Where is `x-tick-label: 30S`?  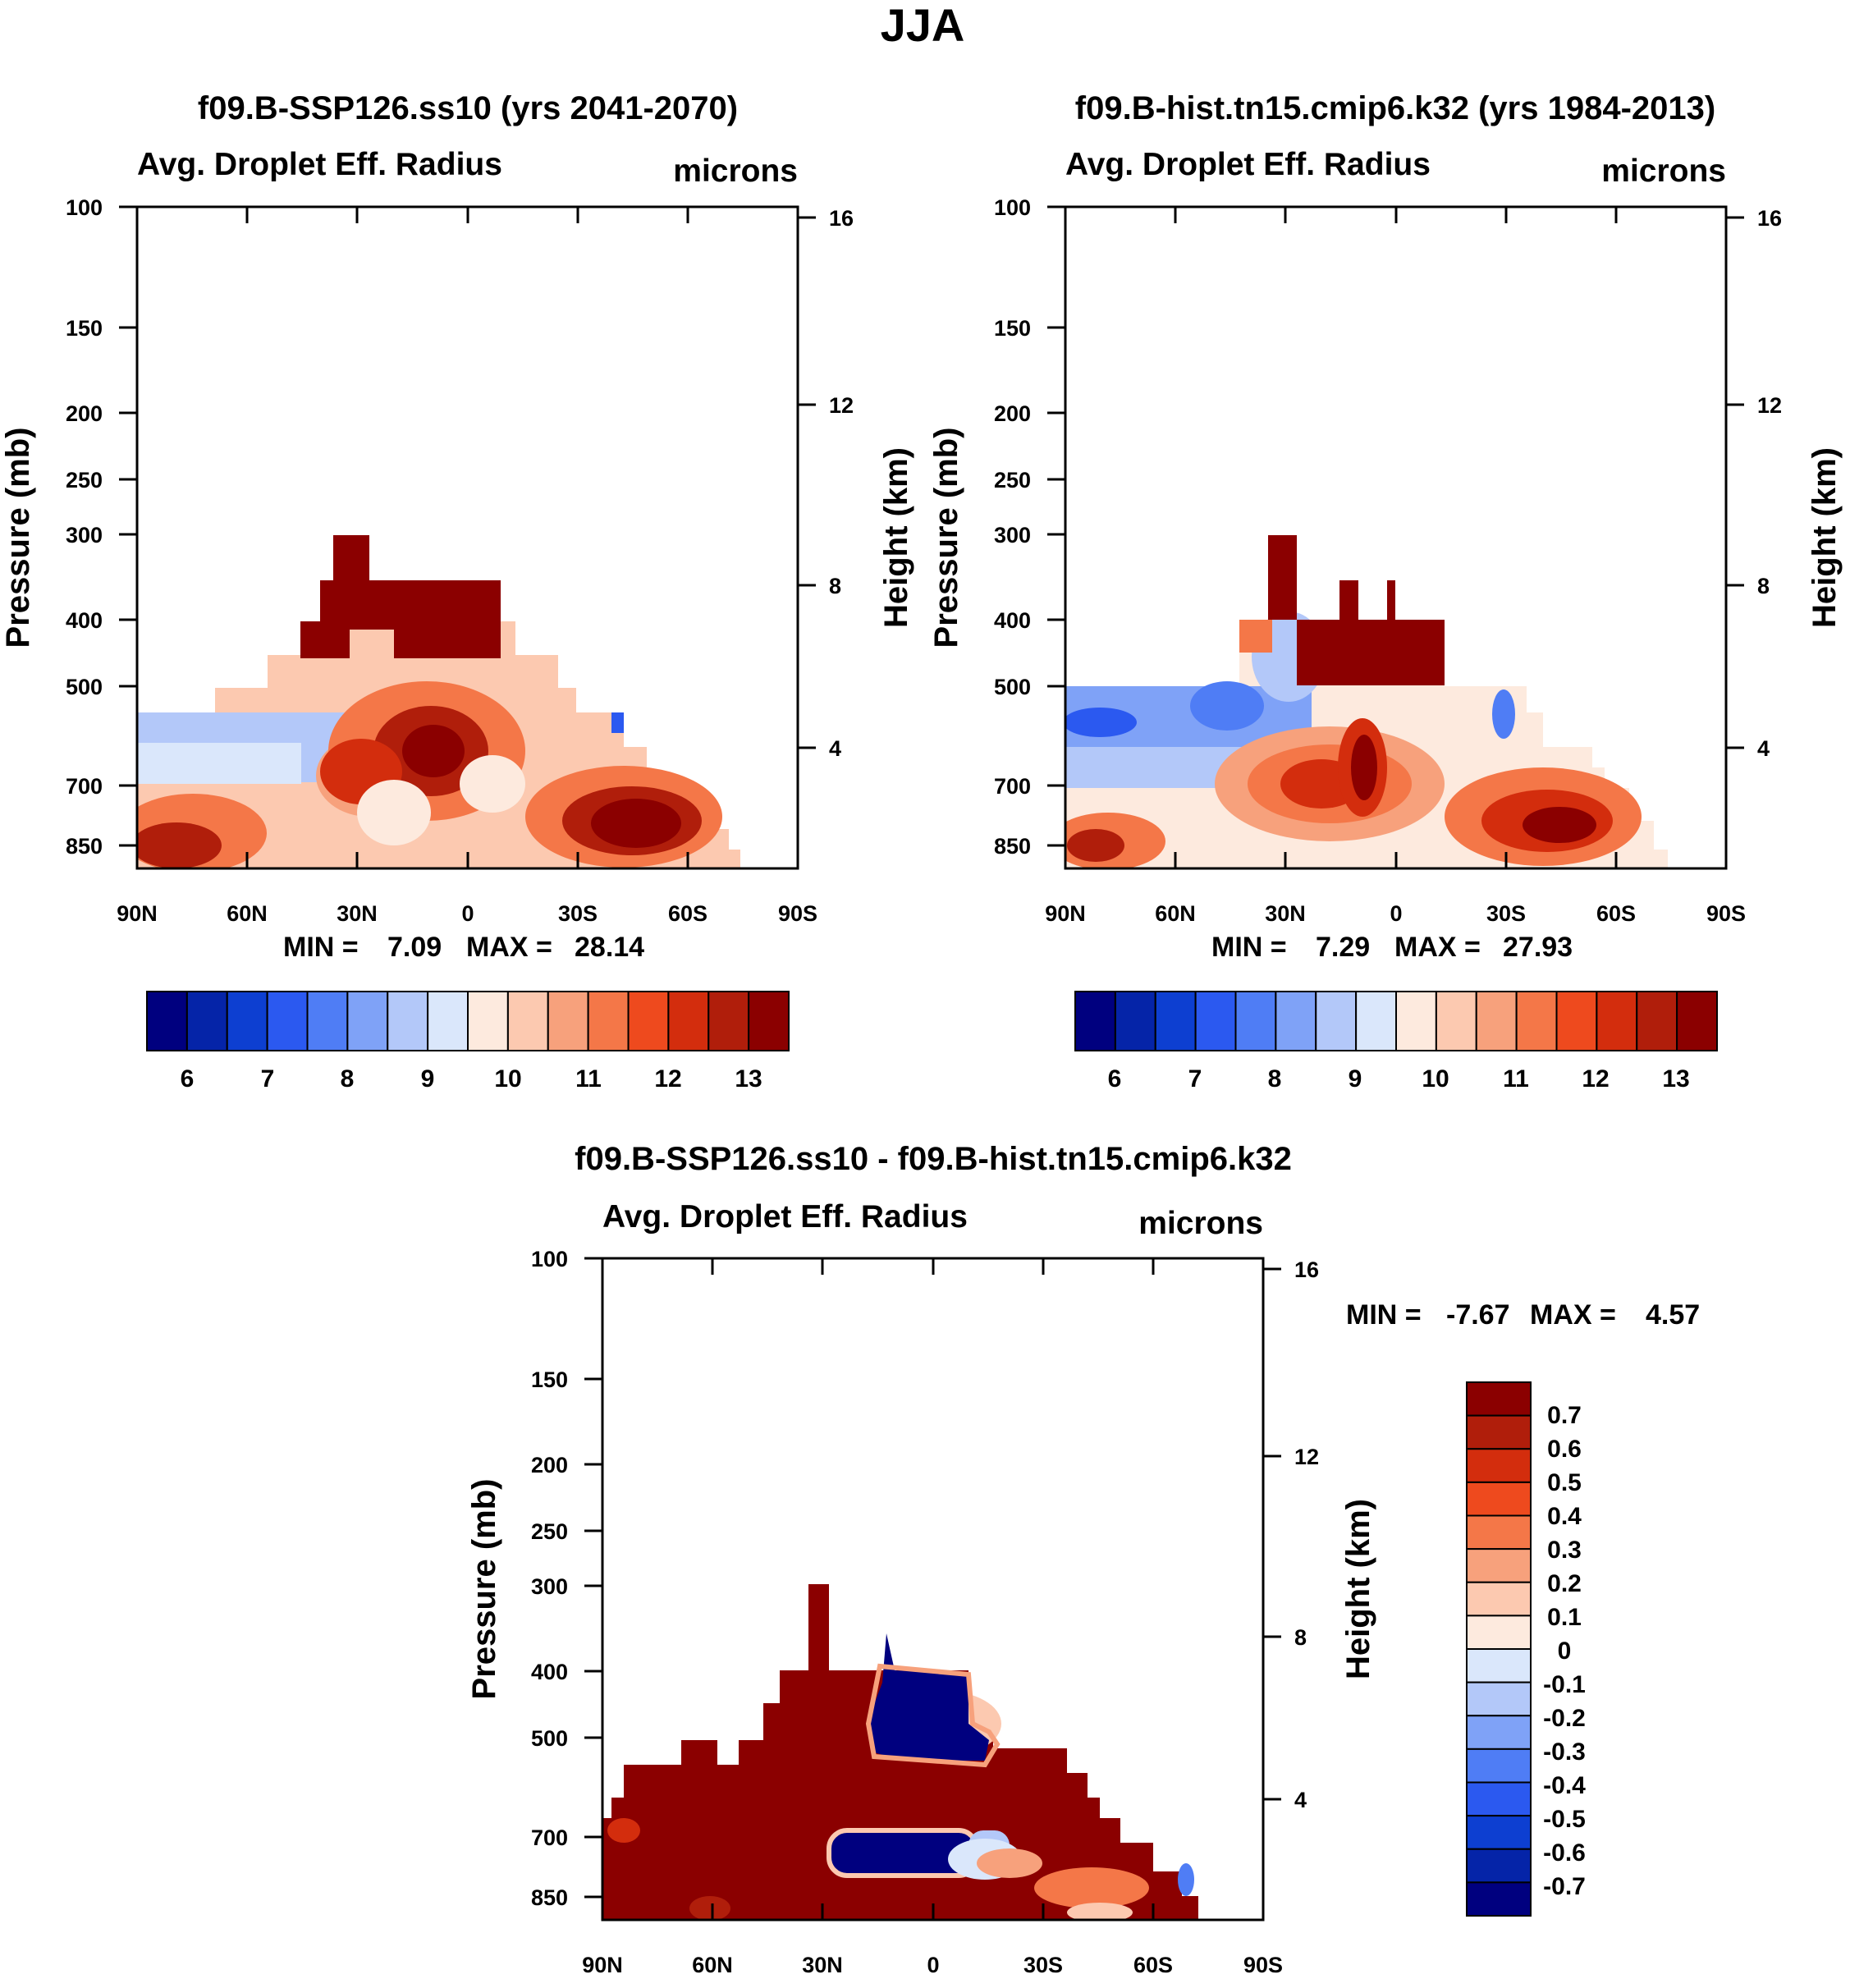 x-tick-label: 30S is located at coordinates (578, 913).